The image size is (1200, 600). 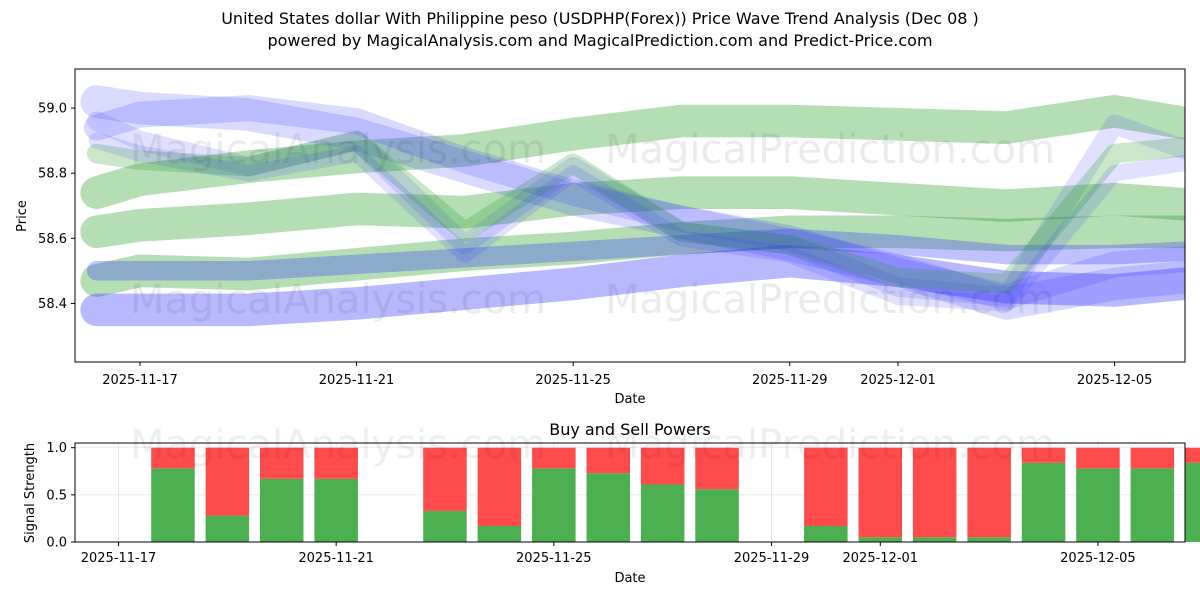 What do you see at coordinates (629, 578) in the screenshot?
I see `signal-x-axis-label: Date` at bounding box center [629, 578].